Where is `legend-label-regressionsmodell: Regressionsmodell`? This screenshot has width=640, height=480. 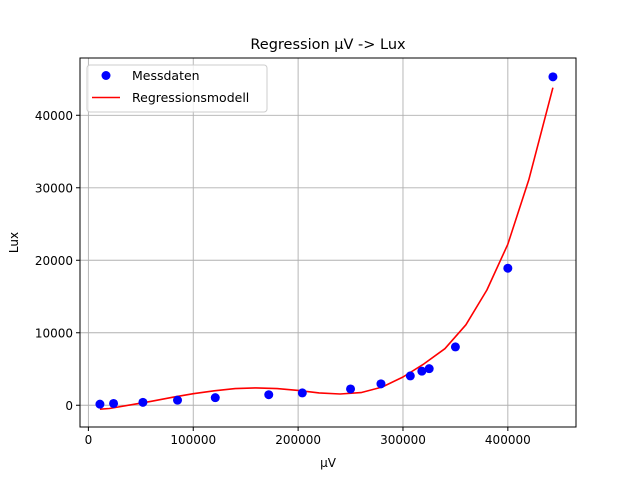
legend-label-regressionsmodell: Regressionsmodell is located at coordinates (190, 97).